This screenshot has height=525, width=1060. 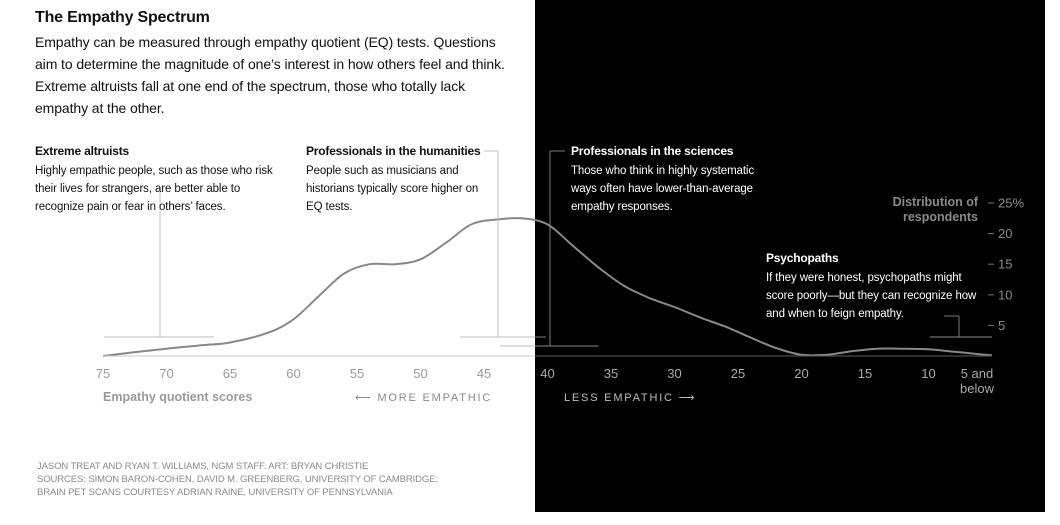 I want to click on x-tick-label: 65, so click(x=230, y=373).